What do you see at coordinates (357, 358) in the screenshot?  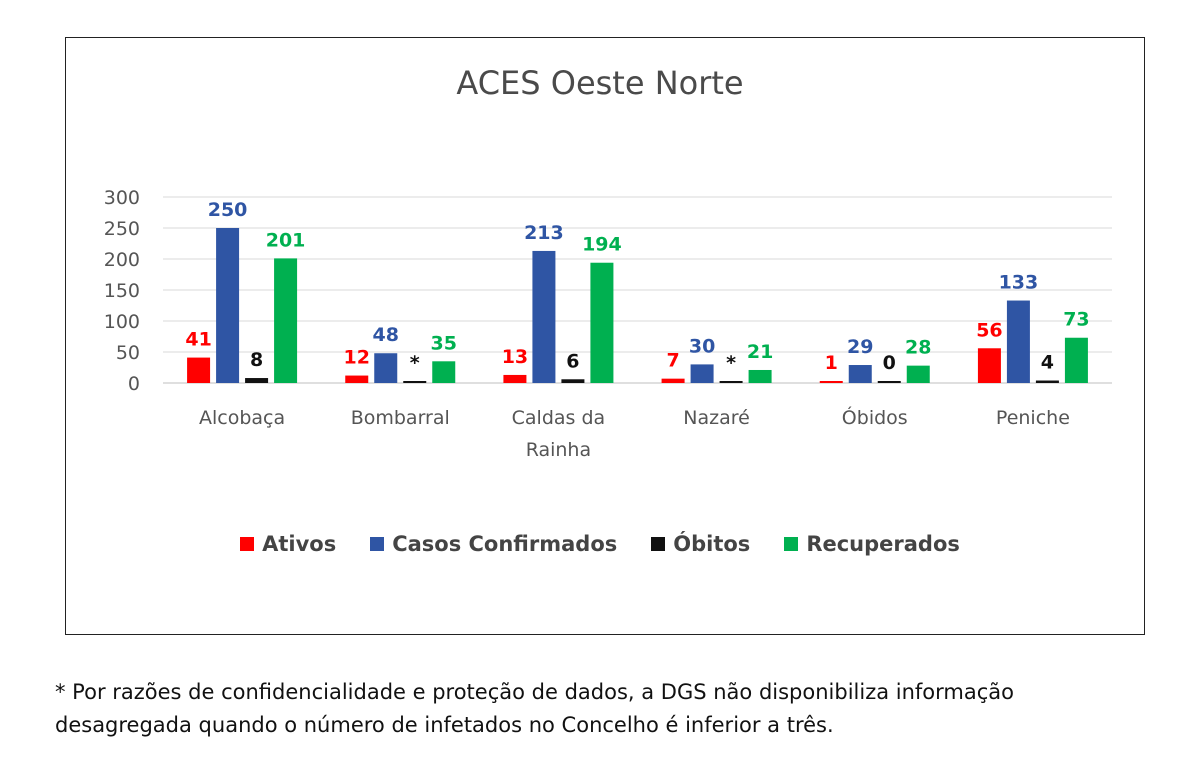 I see `data-label: 12` at bounding box center [357, 358].